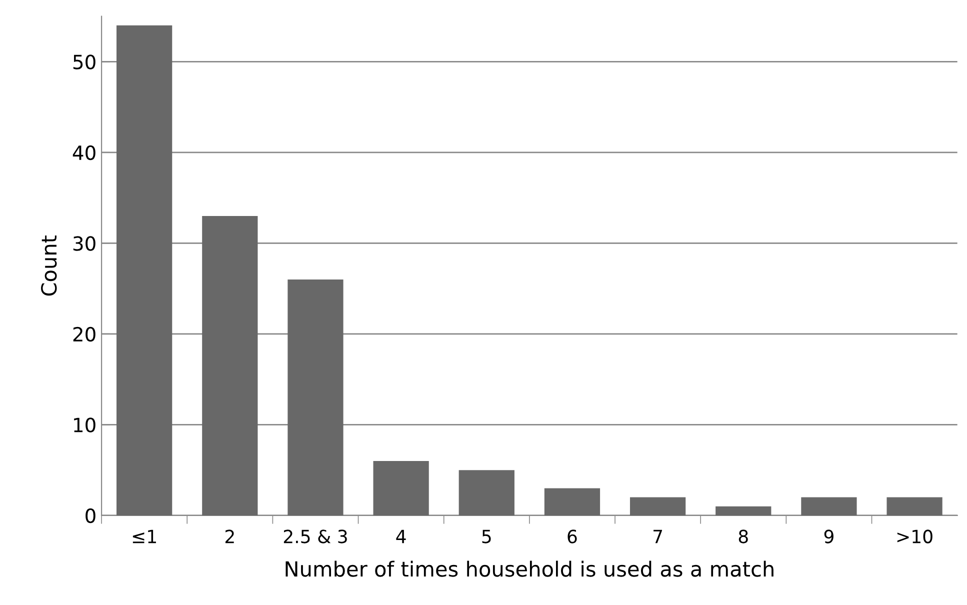 The image size is (967, 605). Describe the element at coordinates (85, 425) in the screenshot. I see `y-tick-label: 10` at that location.